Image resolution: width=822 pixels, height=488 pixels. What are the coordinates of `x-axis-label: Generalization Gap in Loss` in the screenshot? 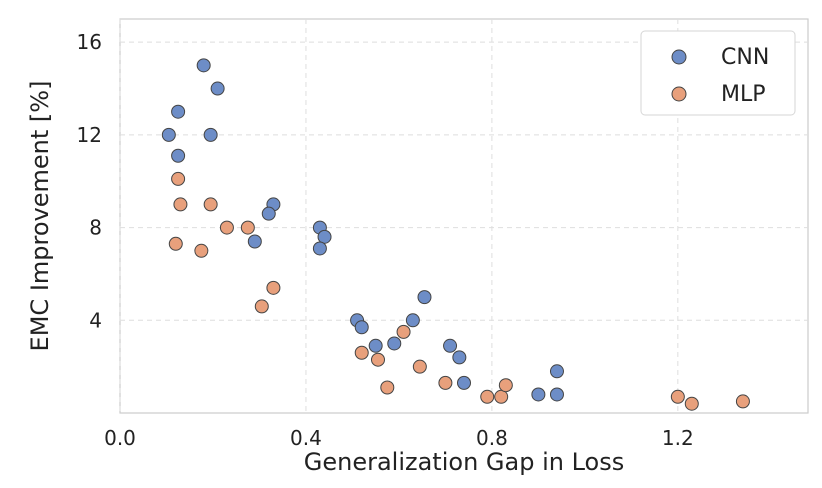 It's located at (464, 462).